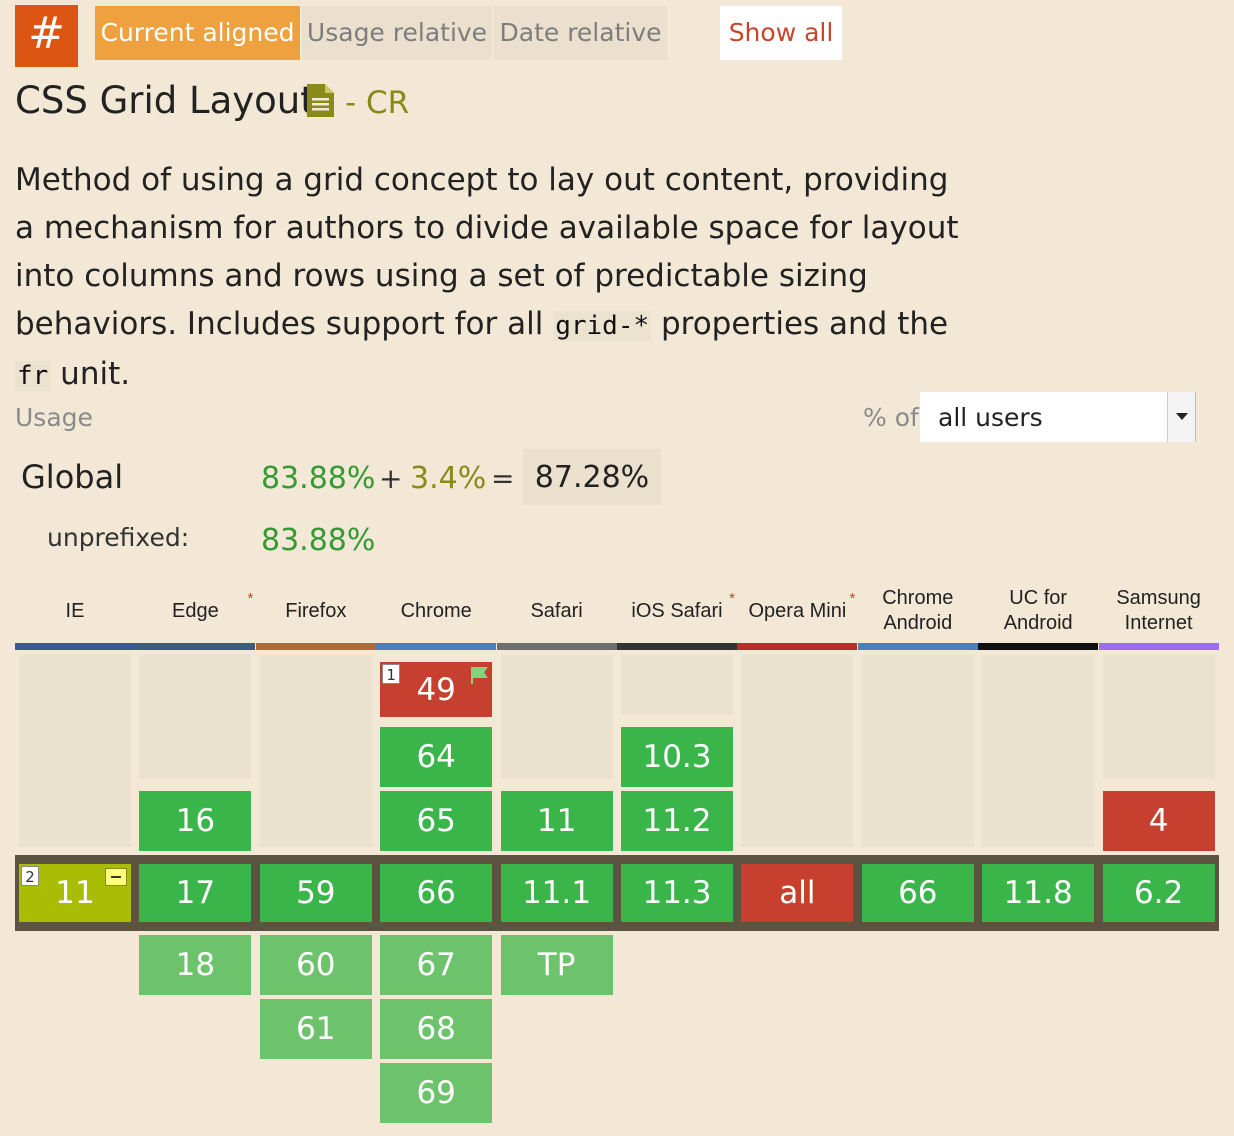  What do you see at coordinates (46, 36) in the screenshot?
I see `caniuse-hash-link: #` at bounding box center [46, 36].